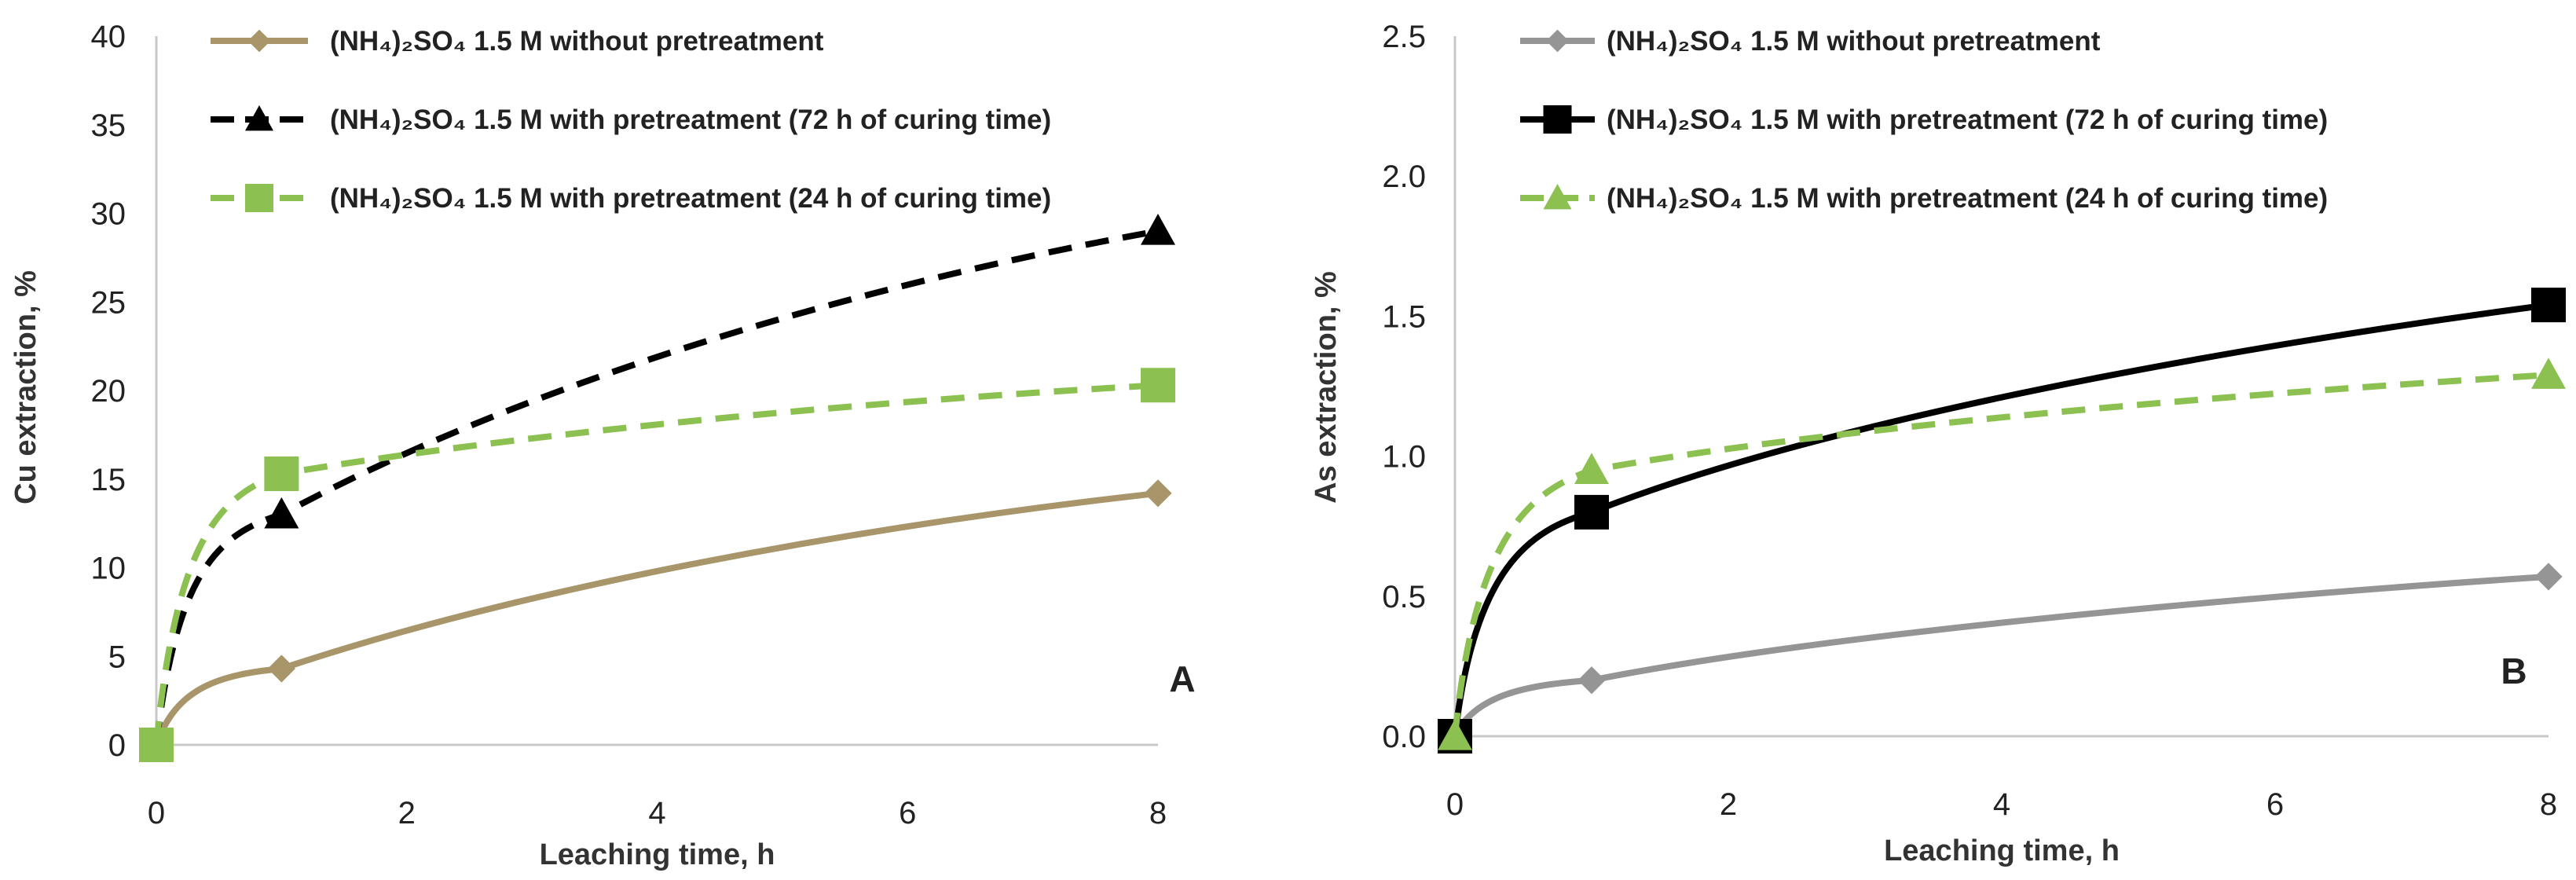 This screenshot has width=2576, height=880. What do you see at coordinates (2514, 671) in the screenshot?
I see `panel-label: B` at bounding box center [2514, 671].